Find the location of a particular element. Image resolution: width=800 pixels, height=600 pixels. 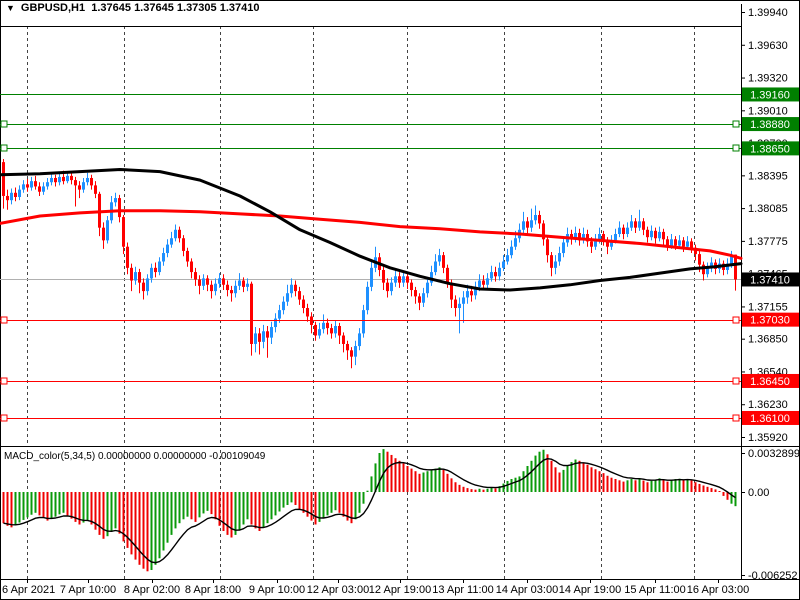

symbol-period-label: GBPUSD,H1 is located at coordinates (53, 8).